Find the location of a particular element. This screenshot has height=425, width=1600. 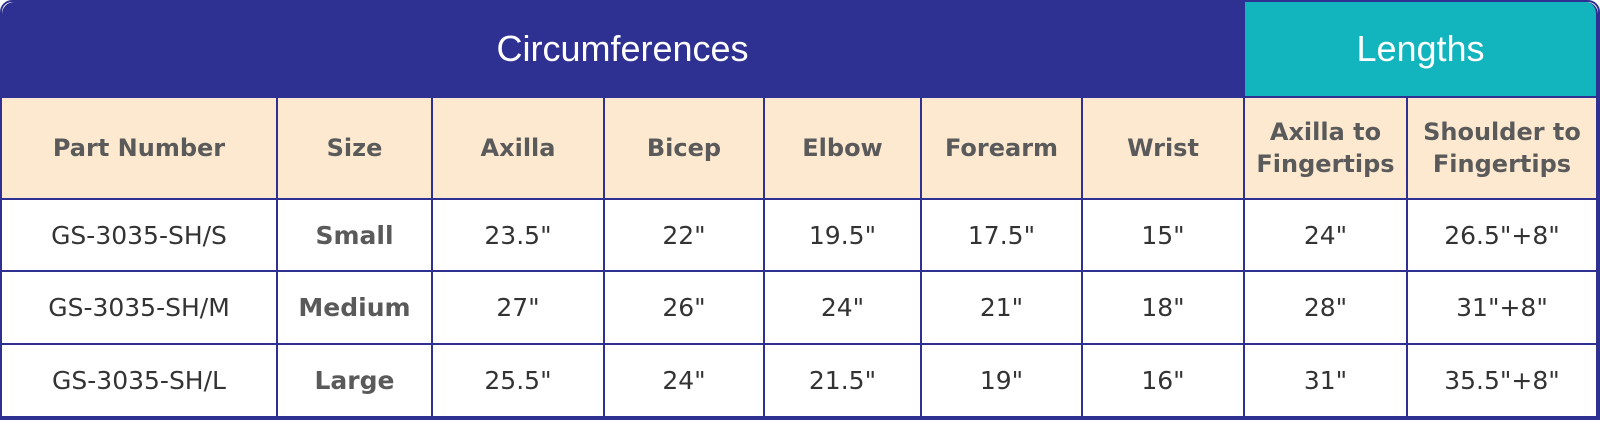

column-header: Axilla to Fingertips is located at coordinates (1326, 149).